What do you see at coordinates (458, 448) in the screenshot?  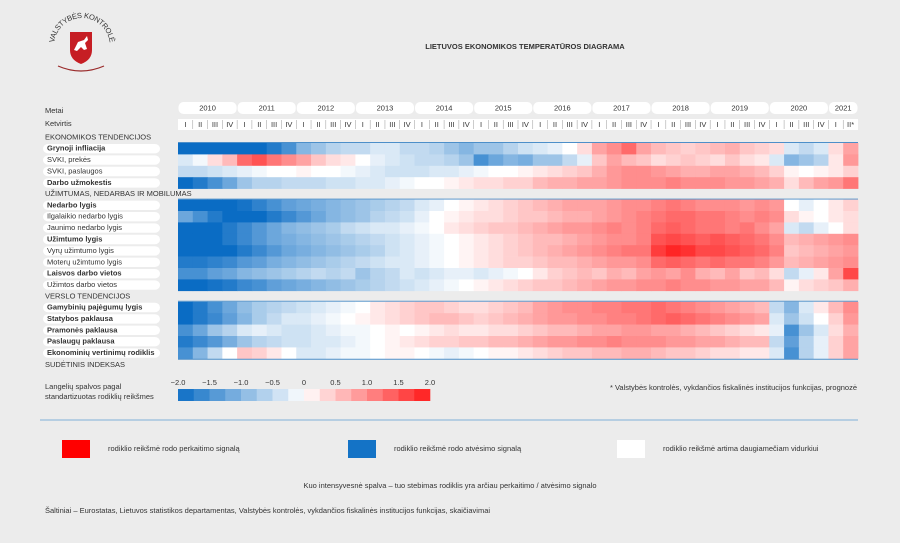 I see `legend-label: rodiklio reikšmė rodo atvėsimo signalą` at bounding box center [458, 448].